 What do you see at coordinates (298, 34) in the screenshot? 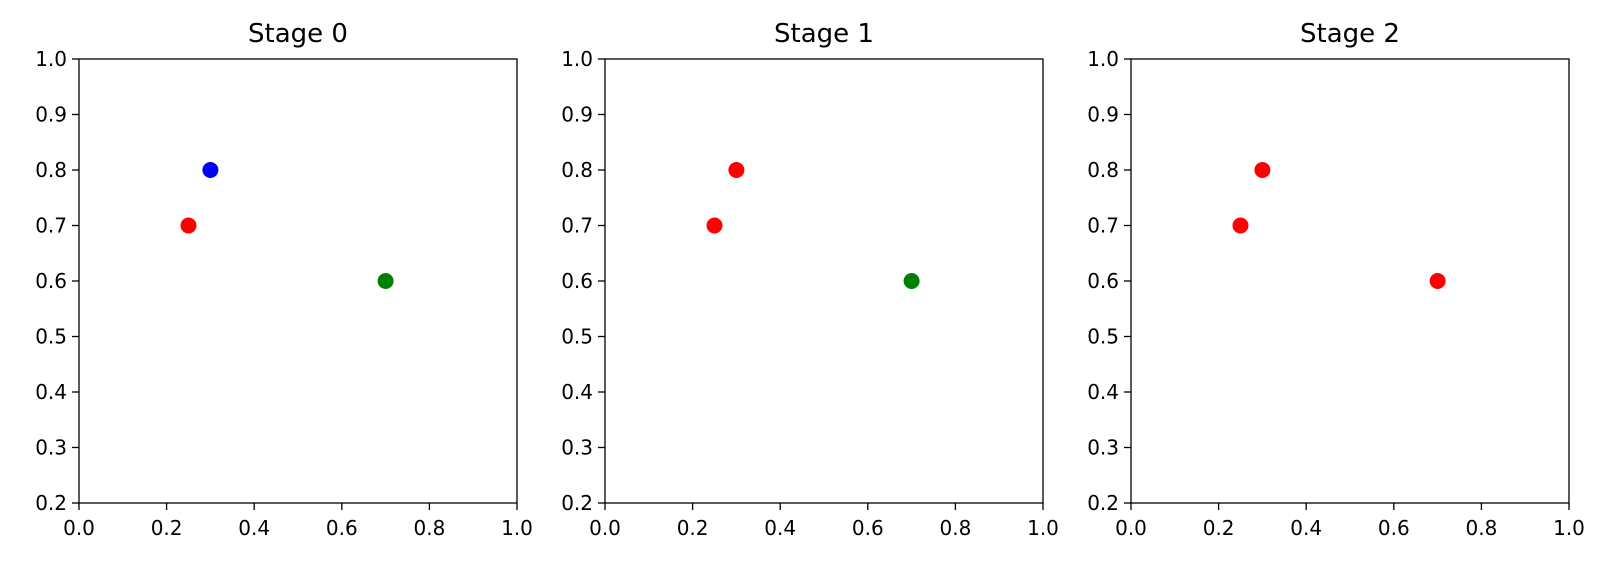
I see `panel-title: Stage 0` at bounding box center [298, 34].